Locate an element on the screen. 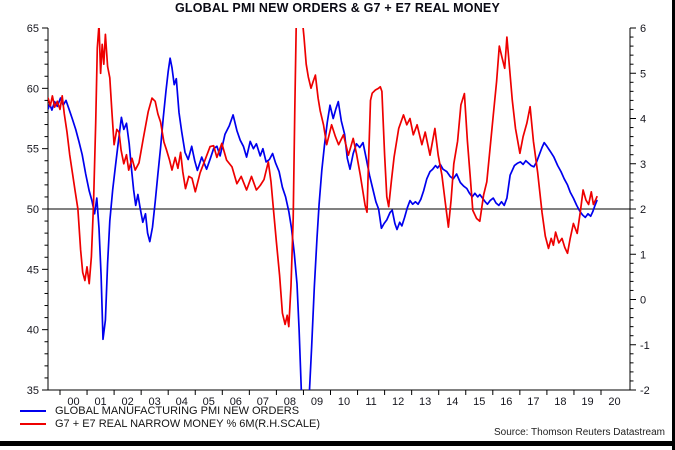  legend-item-pmi: GLOBAL MANUFACTURING PMI NEW ORDERS is located at coordinates (170, 410).